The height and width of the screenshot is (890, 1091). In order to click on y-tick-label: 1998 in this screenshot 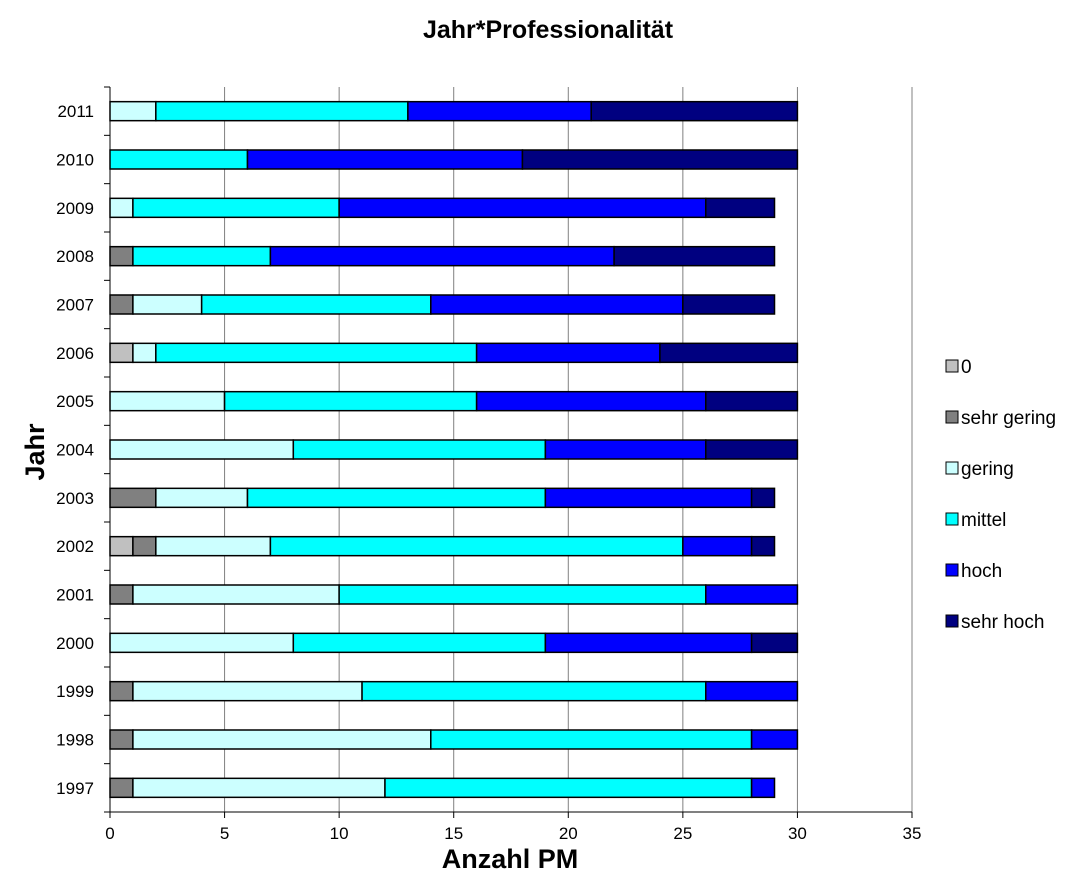, I will do `click(75, 740)`.